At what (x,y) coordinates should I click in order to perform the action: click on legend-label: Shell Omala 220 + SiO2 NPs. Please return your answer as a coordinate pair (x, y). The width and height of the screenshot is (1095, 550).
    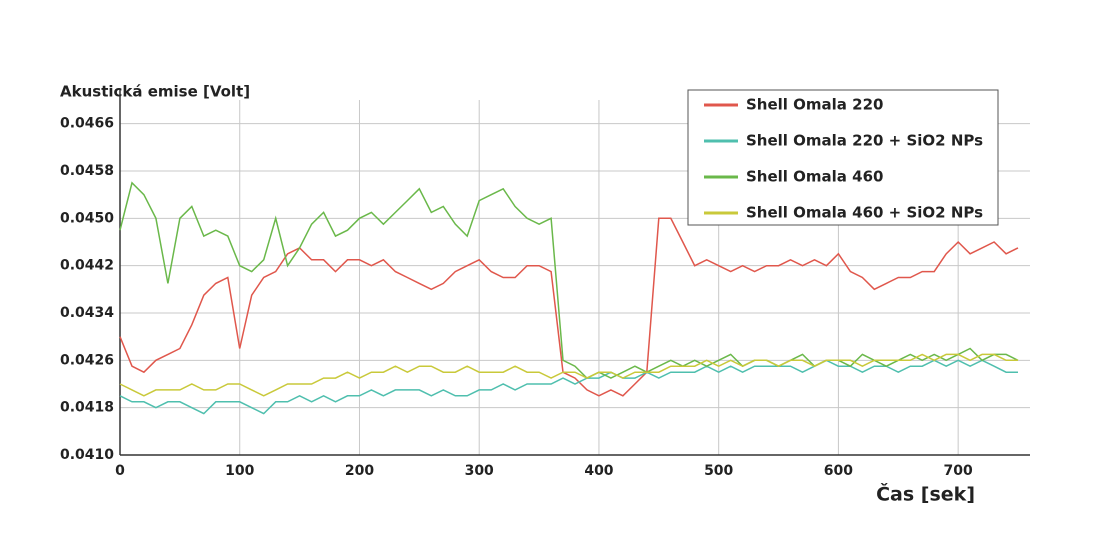
    Looking at the image, I should click on (864, 141).